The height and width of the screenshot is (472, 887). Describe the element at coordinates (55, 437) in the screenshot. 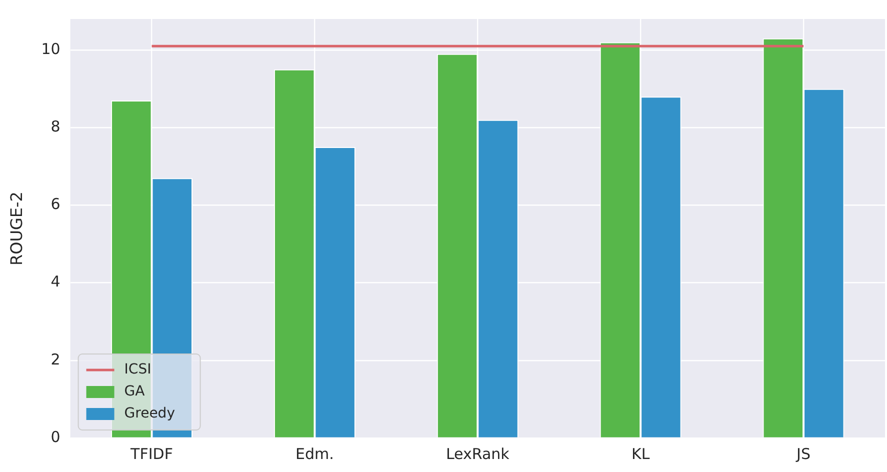

I see `y-tick-label: 0` at that location.